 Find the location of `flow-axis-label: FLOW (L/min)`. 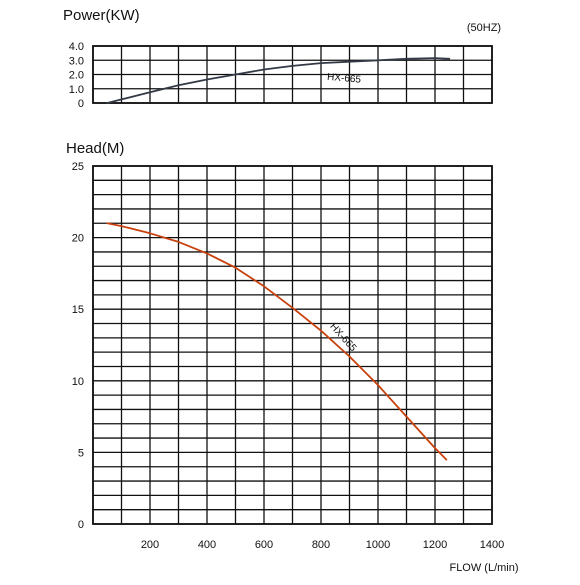

flow-axis-label: FLOW (L/min) is located at coordinates (483, 568).